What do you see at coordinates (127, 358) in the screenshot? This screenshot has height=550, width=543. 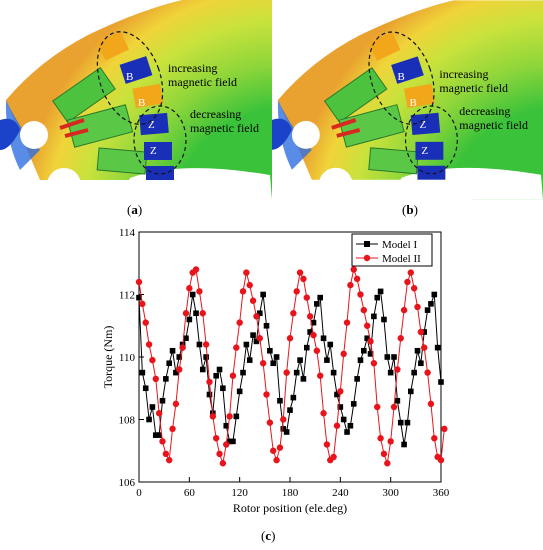 I see `y-tick-label: 110` at bounding box center [127, 358].